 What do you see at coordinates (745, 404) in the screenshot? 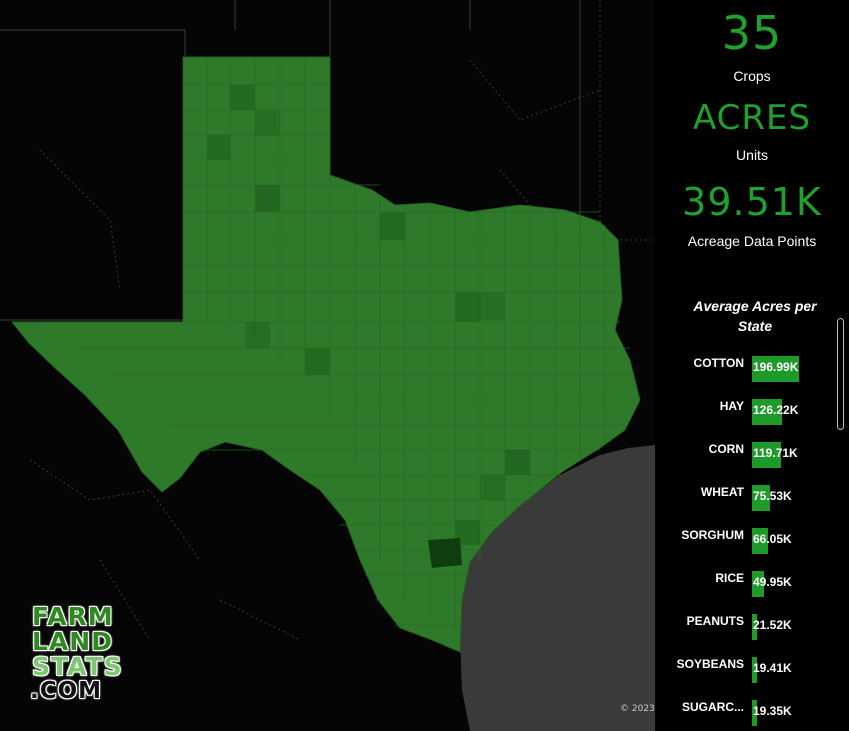
I see `bar-row-1: HAY 126.22K` at bounding box center [745, 404].